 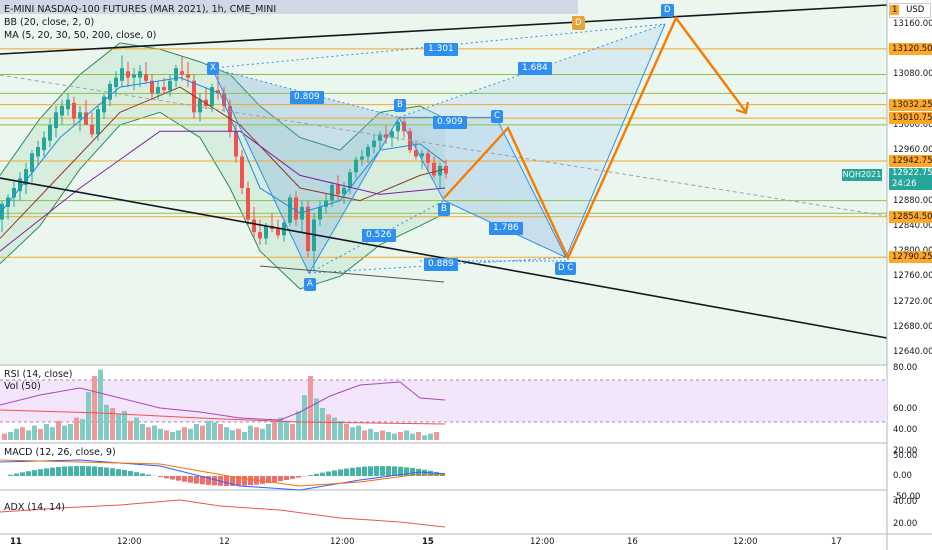 What do you see at coordinates (912, 200) in the screenshot?
I see `price-tick: 12880.00` at bounding box center [912, 200].